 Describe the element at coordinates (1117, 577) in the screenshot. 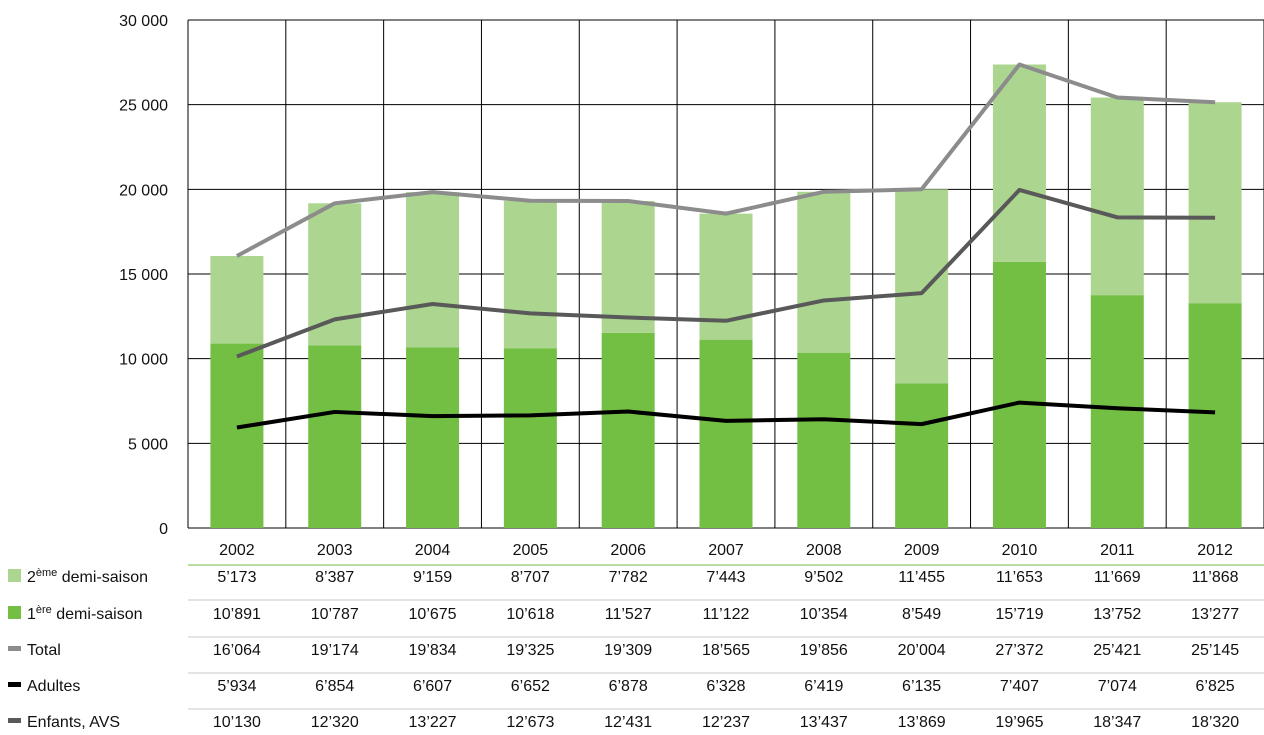

I see `table-cell: 11’669` at that location.